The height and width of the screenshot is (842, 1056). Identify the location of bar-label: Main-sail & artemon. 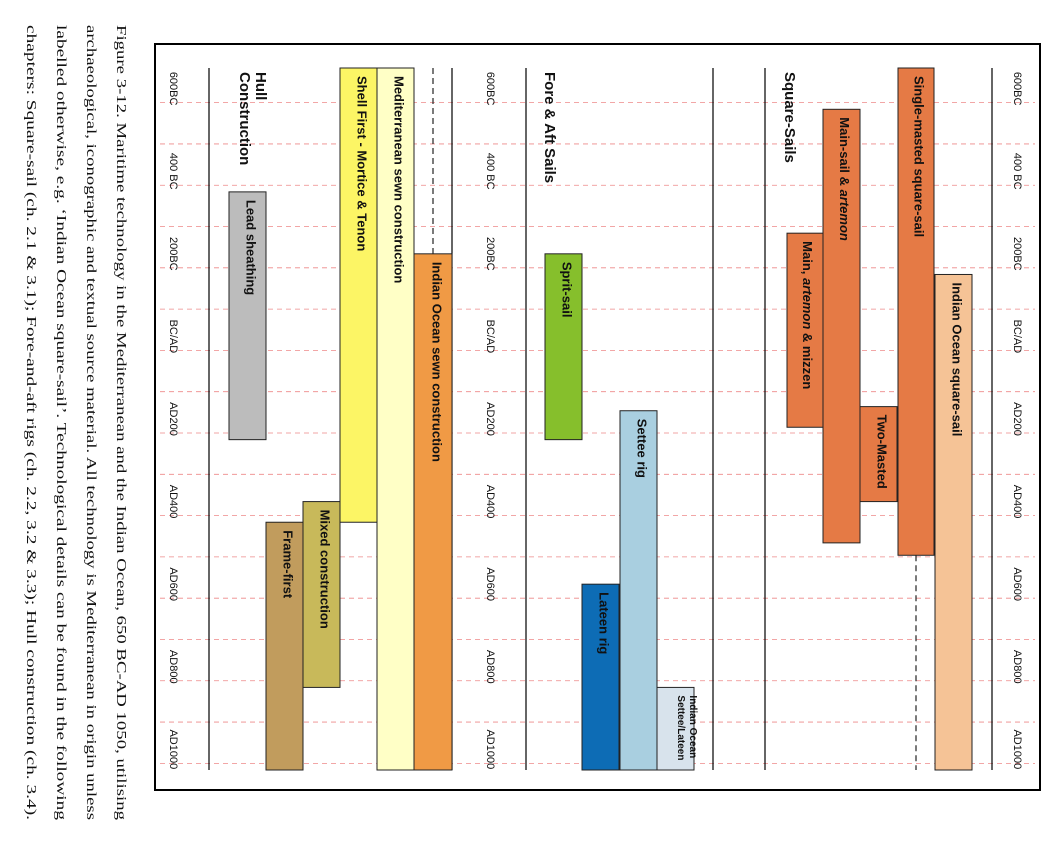
(844, 179).